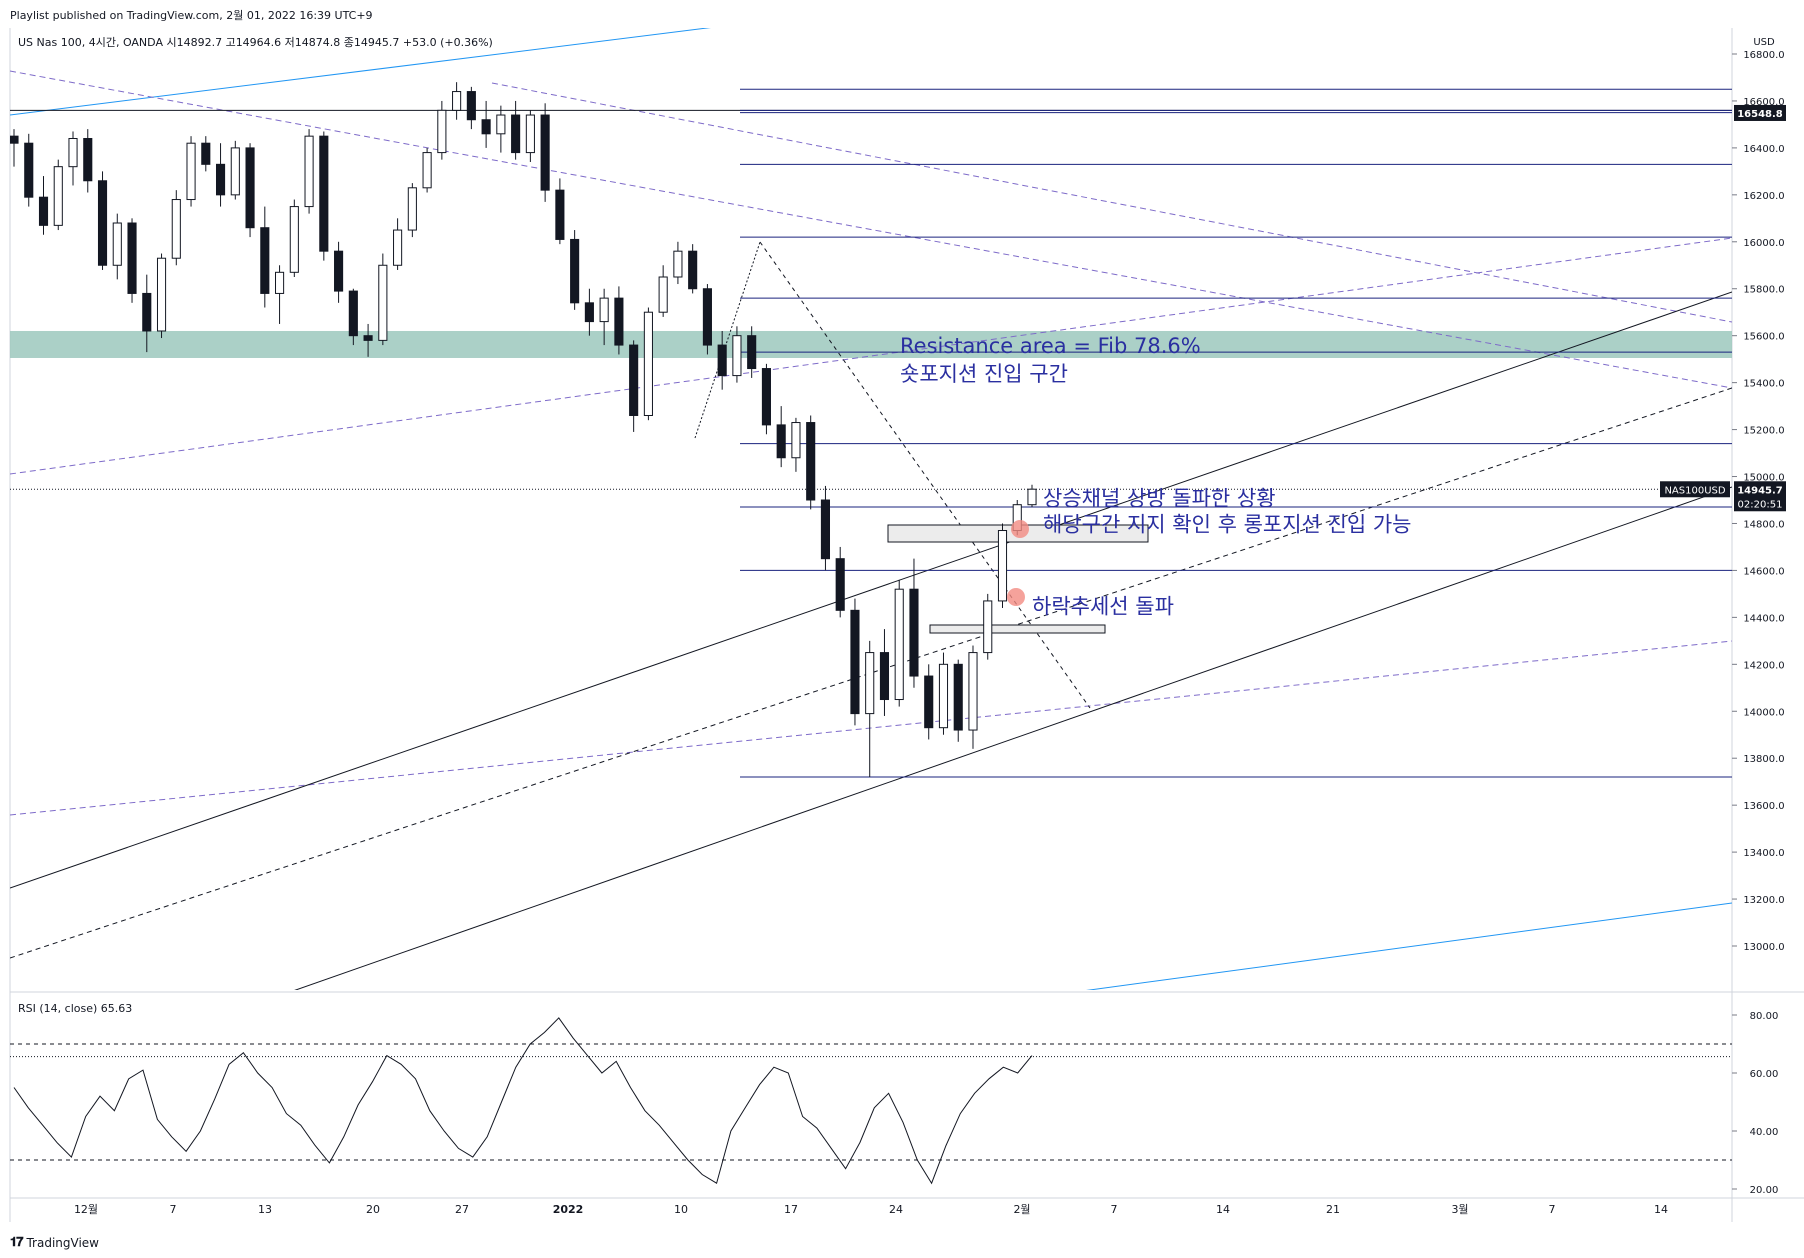  Describe the element at coordinates (382, 69) in the screenshot. I see `light-blue-trendline-top` at that location.